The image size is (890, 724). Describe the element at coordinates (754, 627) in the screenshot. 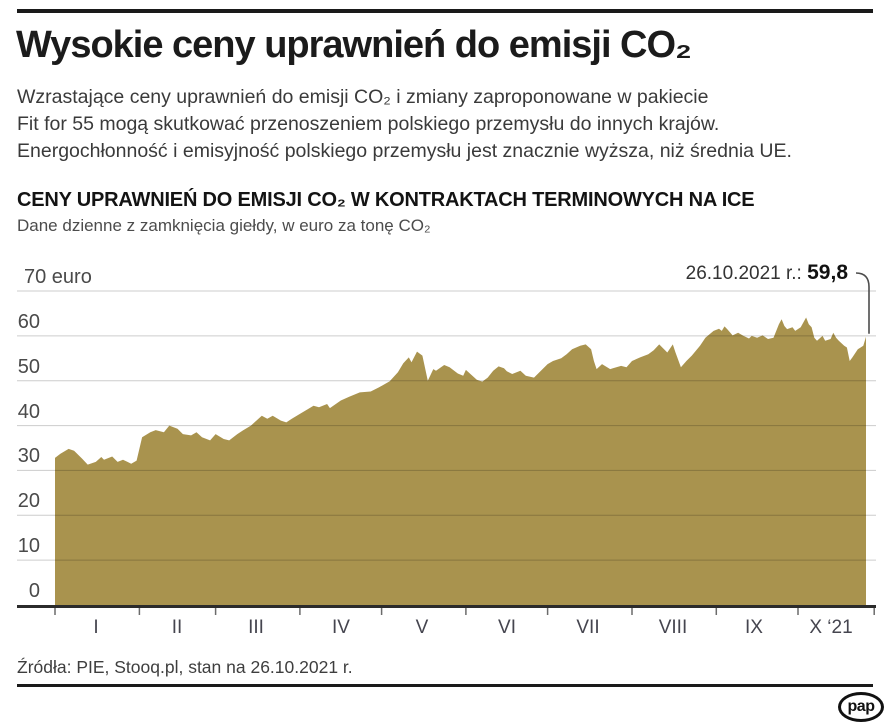

I see `month-label: IX` at that location.